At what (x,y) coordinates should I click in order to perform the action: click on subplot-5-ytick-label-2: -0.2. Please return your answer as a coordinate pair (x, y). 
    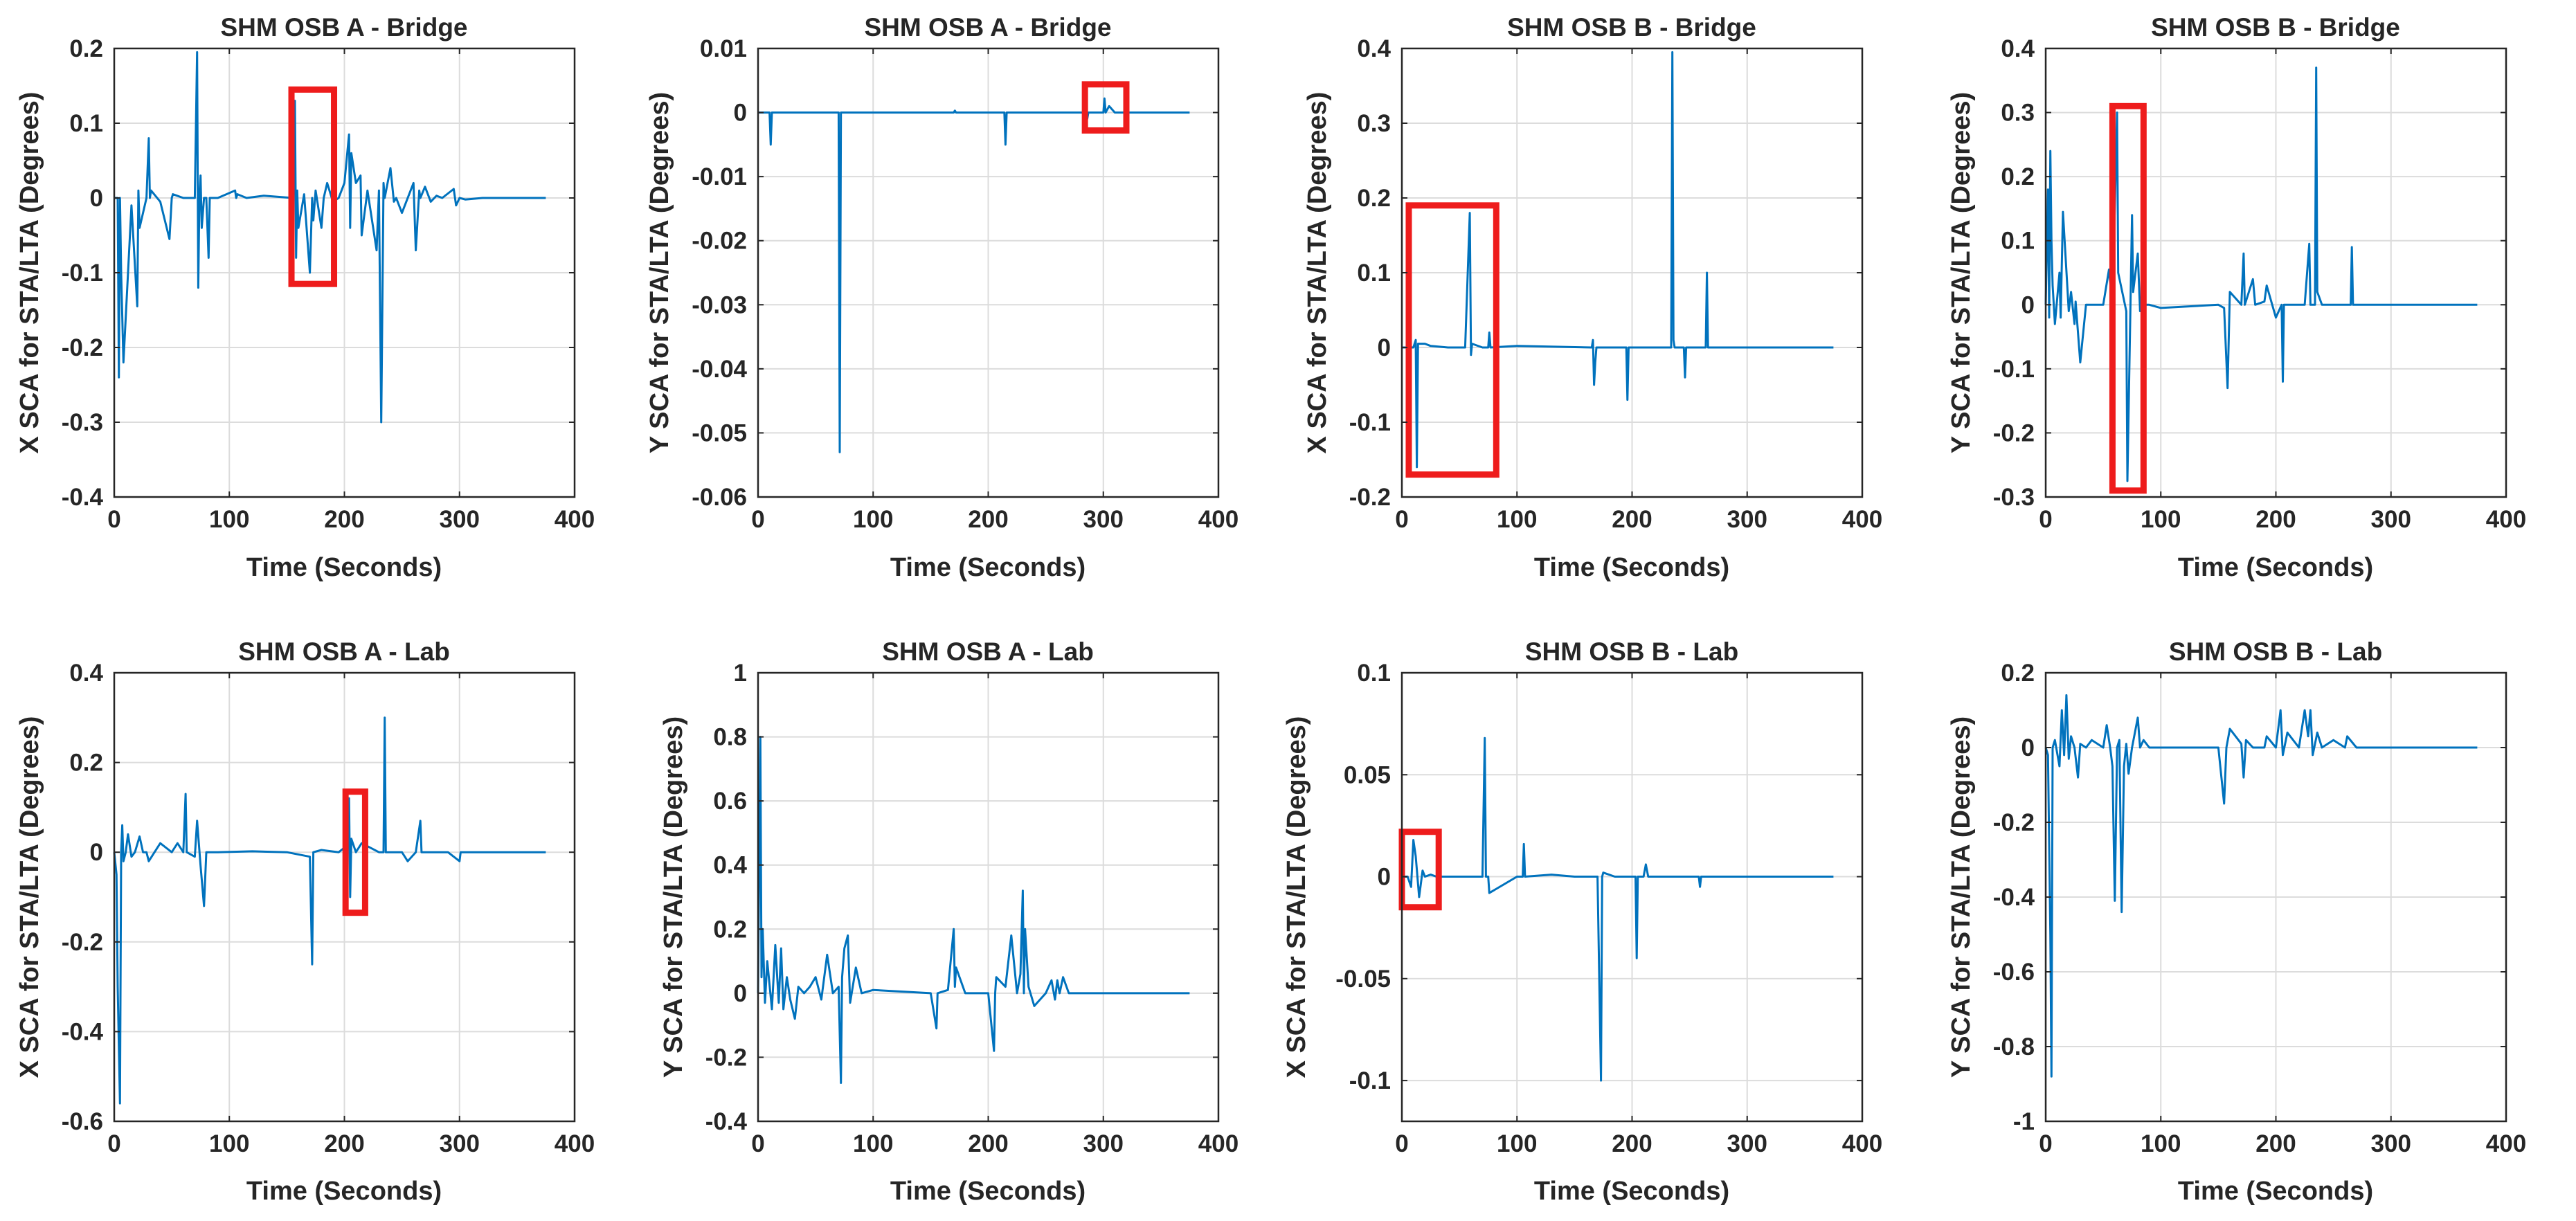
    Looking at the image, I should click on (82, 943).